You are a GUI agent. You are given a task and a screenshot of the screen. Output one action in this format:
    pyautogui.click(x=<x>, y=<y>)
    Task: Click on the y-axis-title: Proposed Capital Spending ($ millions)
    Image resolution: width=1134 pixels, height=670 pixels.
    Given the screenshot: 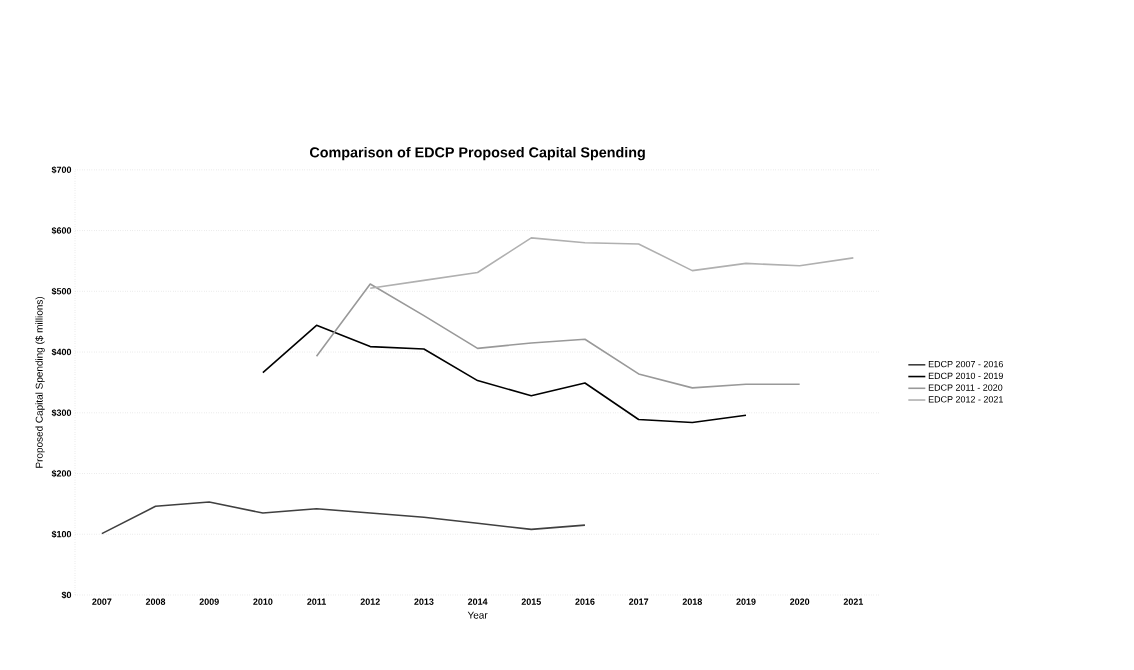 What is the action you would take?
    pyautogui.click(x=40, y=382)
    